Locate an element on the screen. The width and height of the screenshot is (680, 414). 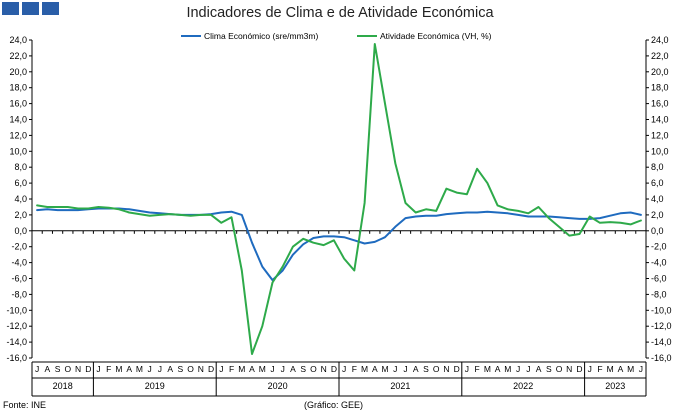
y-tick-label-left: 18,0 is located at coordinates (18, 88).